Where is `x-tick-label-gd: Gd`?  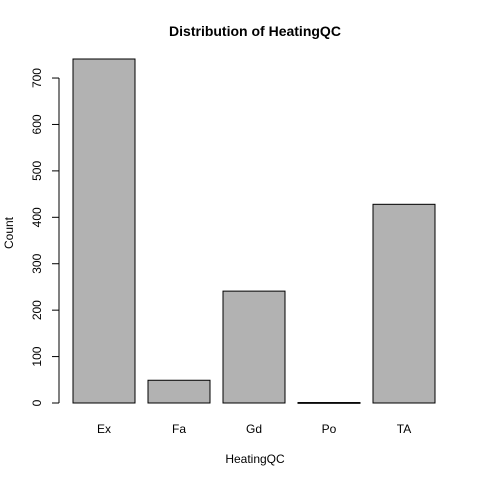
x-tick-label-gd: Gd is located at coordinates (254, 429).